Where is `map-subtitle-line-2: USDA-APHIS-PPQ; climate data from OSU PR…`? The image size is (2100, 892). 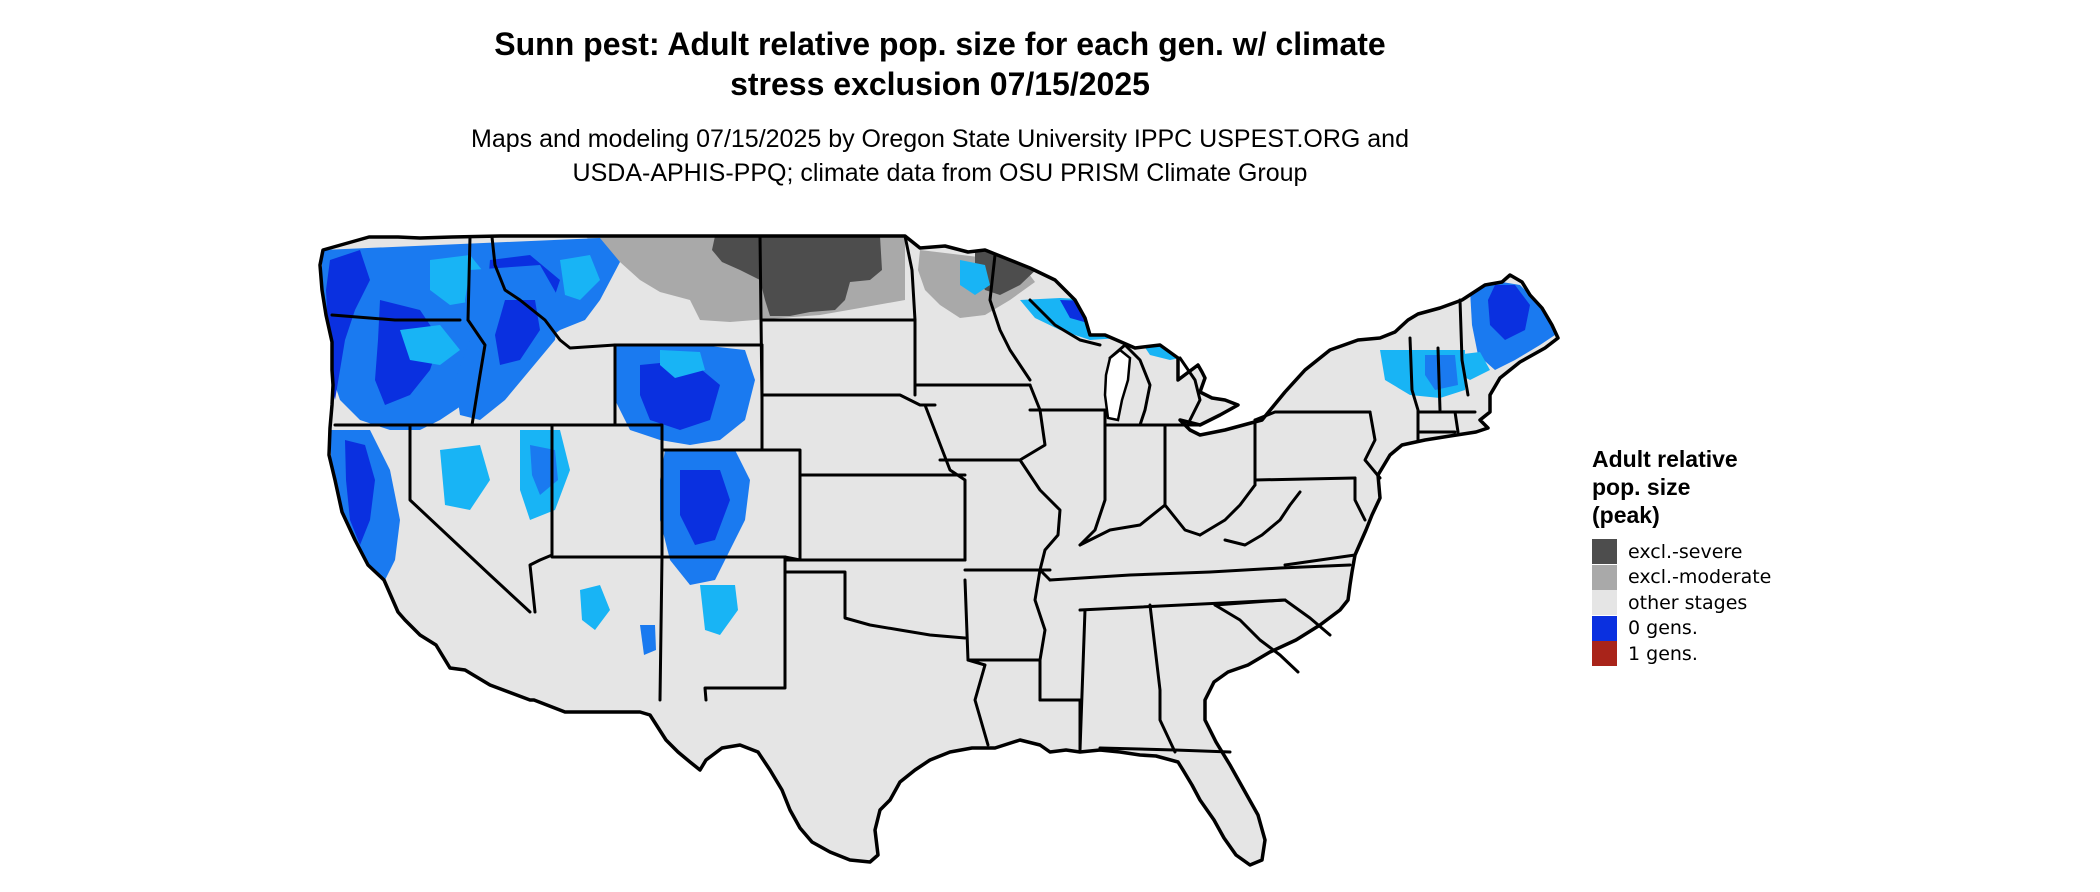
map-subtitle-line-2: USDA-APHIS-PPQ; climate data from OSU PR… is located at coordinates (940, 173).